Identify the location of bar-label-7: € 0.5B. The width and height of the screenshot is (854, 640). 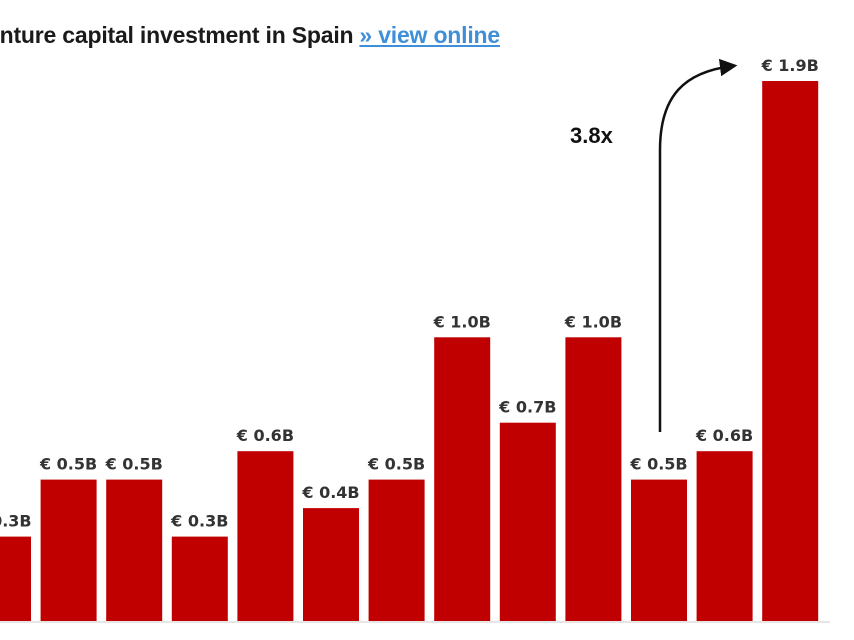
(396, 464).